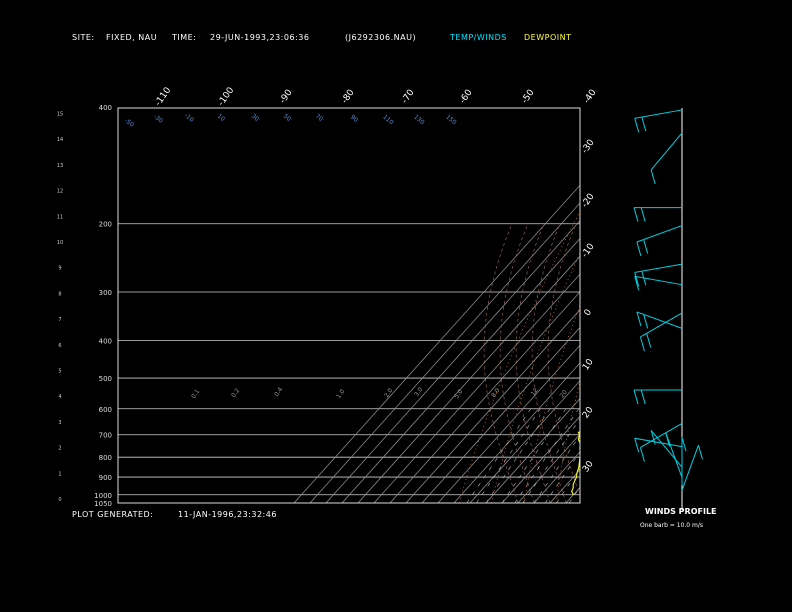  Describe the element at coordinates (129, 123) in the screenshot. I see `dry-adiabat-label: -50` at that location.